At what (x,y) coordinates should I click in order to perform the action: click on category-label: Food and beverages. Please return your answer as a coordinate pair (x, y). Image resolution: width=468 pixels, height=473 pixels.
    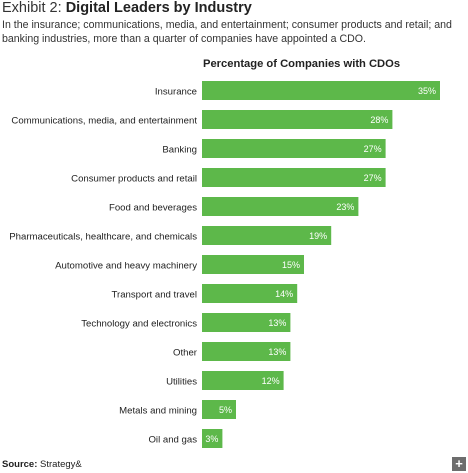
    Looking at the image, I should click on (153, 208).